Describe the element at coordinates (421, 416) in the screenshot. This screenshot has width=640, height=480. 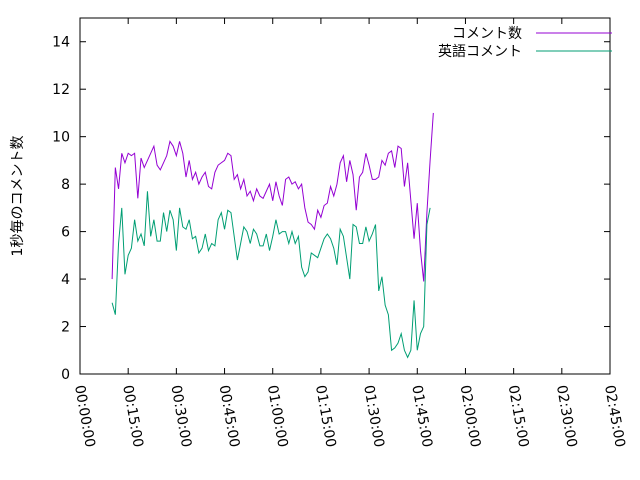
I see `x-tick-label: 01:45:00` at that location.